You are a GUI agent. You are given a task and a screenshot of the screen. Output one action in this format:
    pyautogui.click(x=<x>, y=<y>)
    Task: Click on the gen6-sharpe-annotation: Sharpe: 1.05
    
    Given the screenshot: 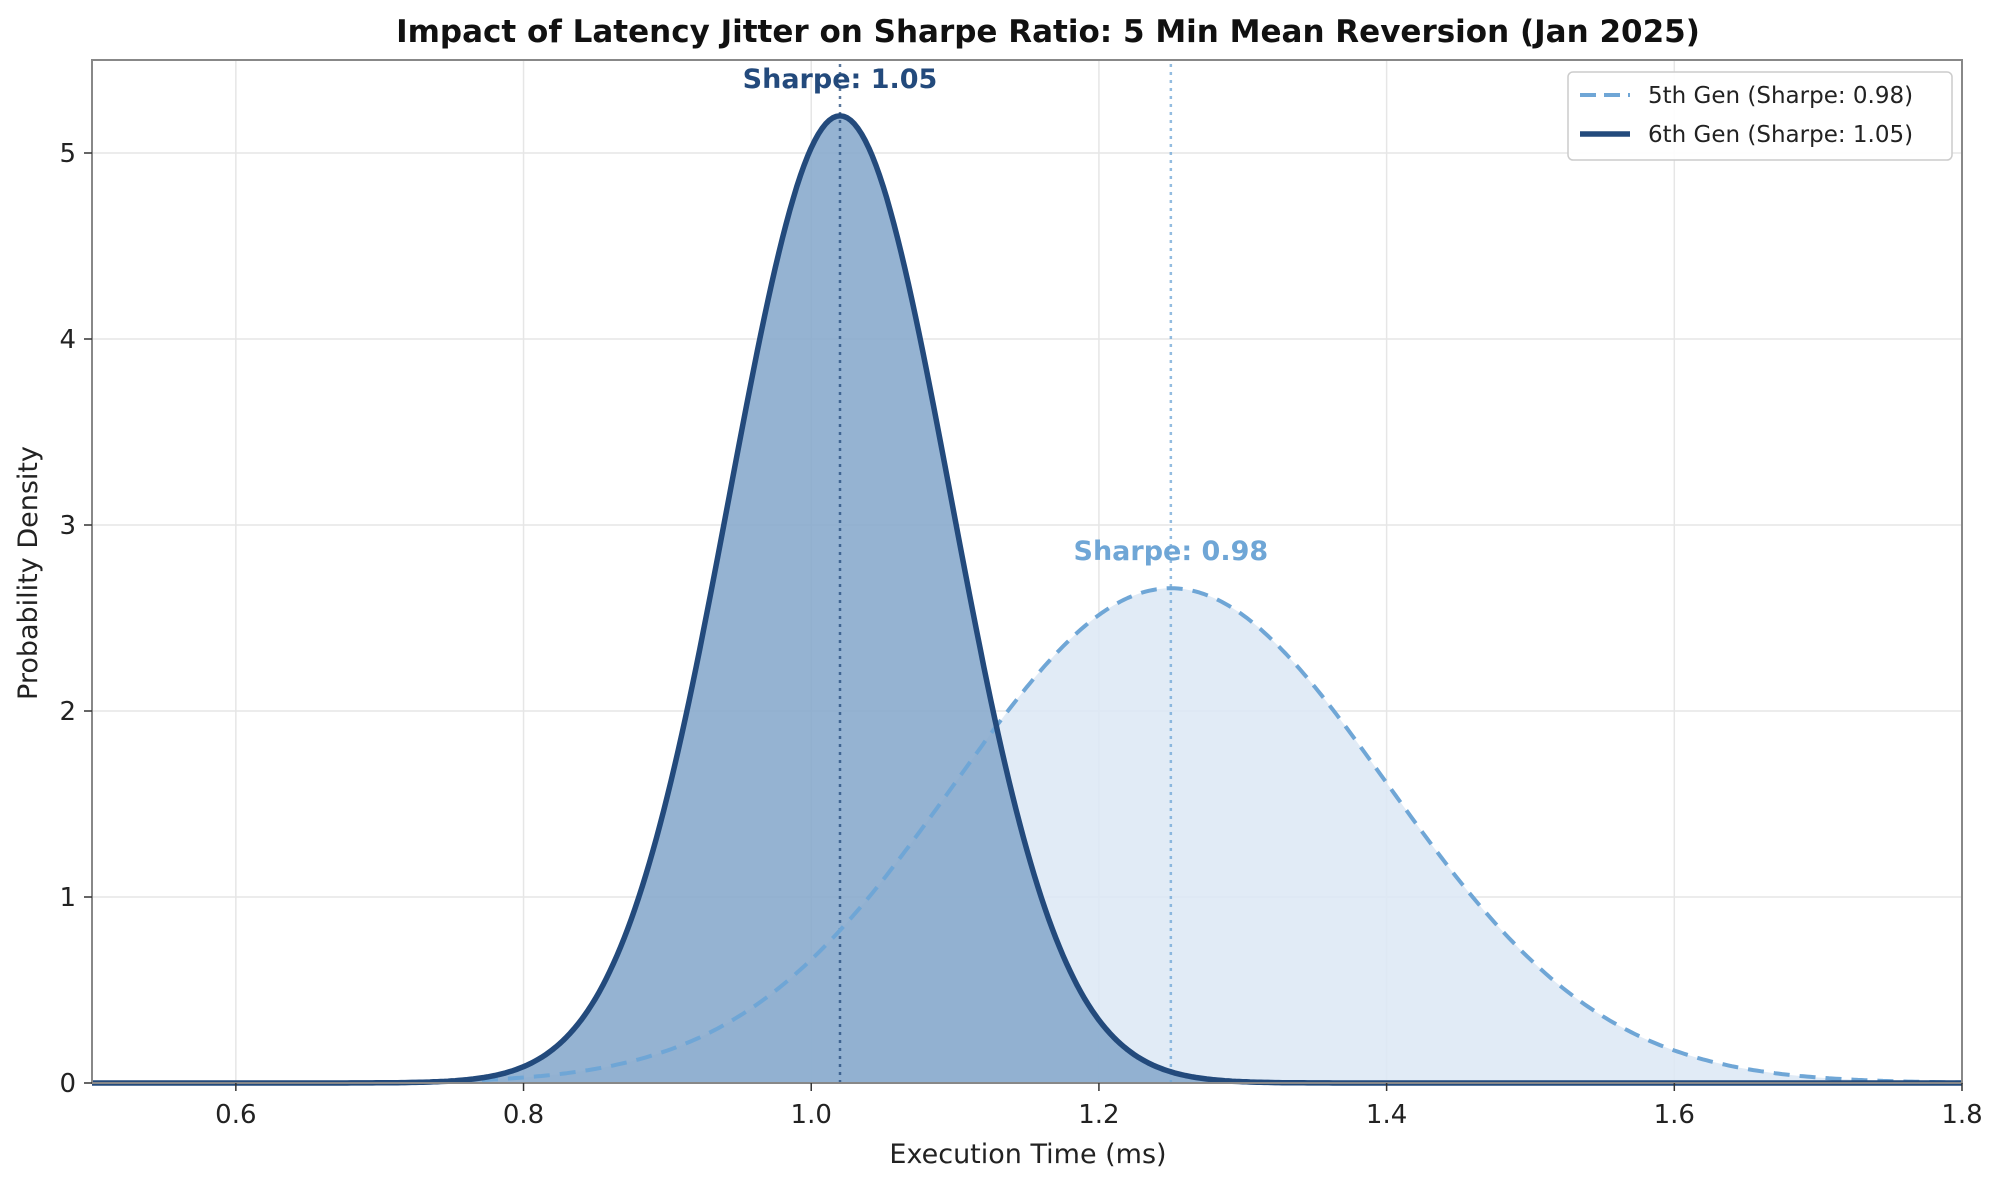 What is the action you would take?
    pyautogui.click(x=840, y=79)
    